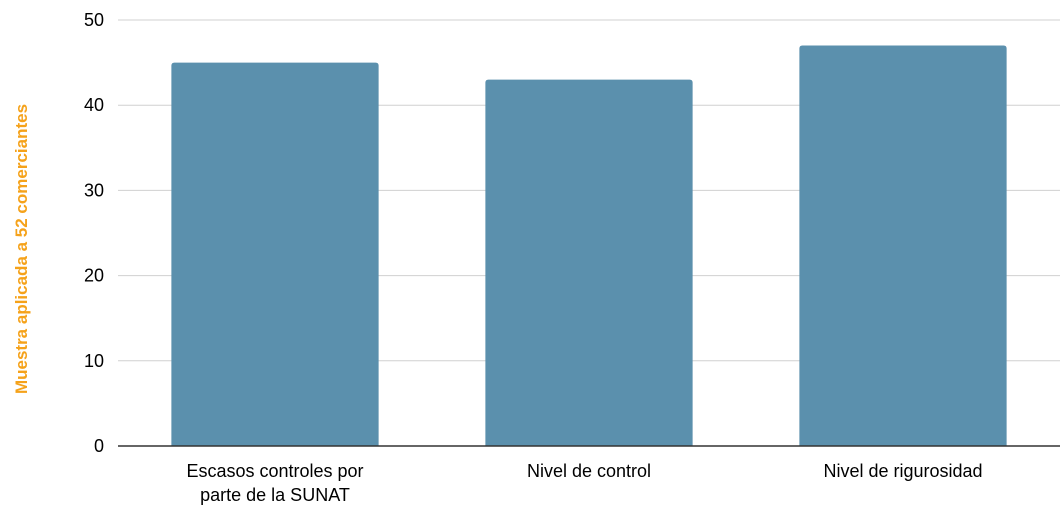 The image size is (1060, 509). I want to click on y-tick-label: 10, so click(94, 361).